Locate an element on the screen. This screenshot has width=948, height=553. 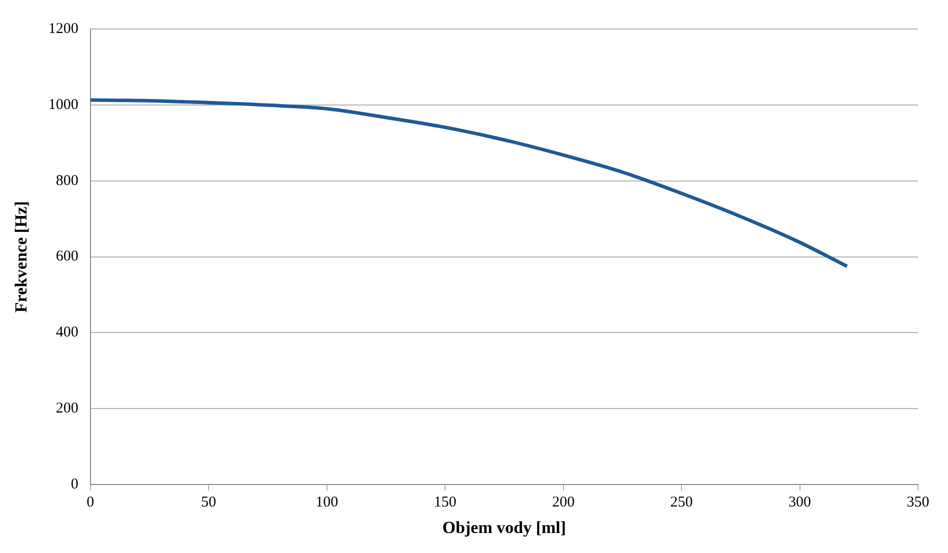
x-tick-label: 300 is located at coordinates (800, 502).